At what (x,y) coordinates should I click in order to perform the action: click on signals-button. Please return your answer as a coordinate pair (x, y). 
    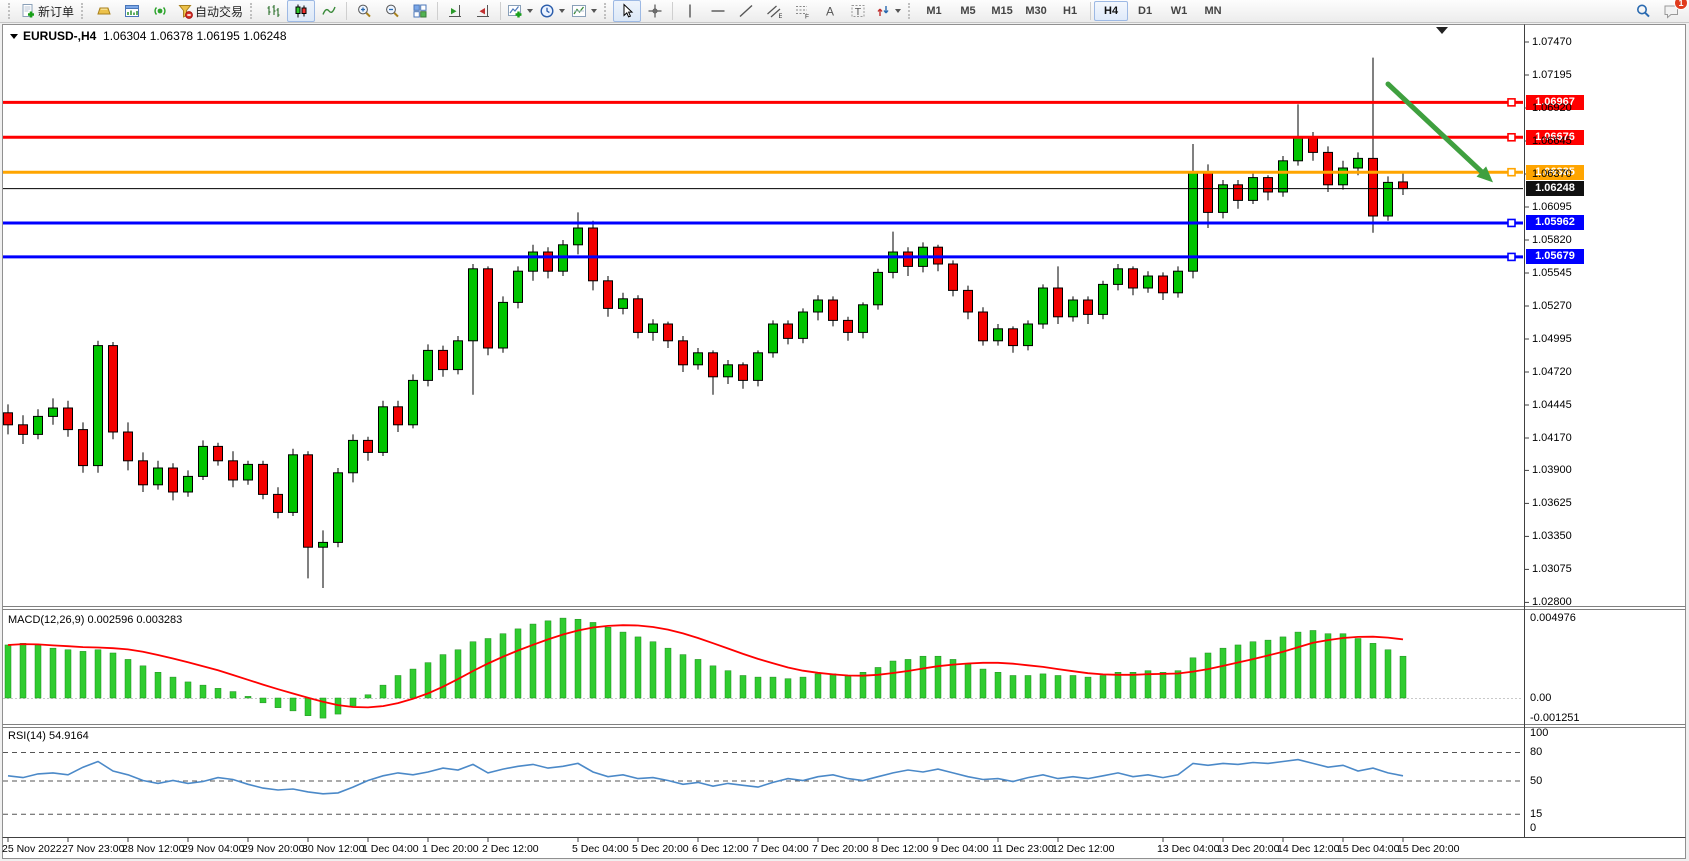
    Looking at the image, I should click on (160, 11).